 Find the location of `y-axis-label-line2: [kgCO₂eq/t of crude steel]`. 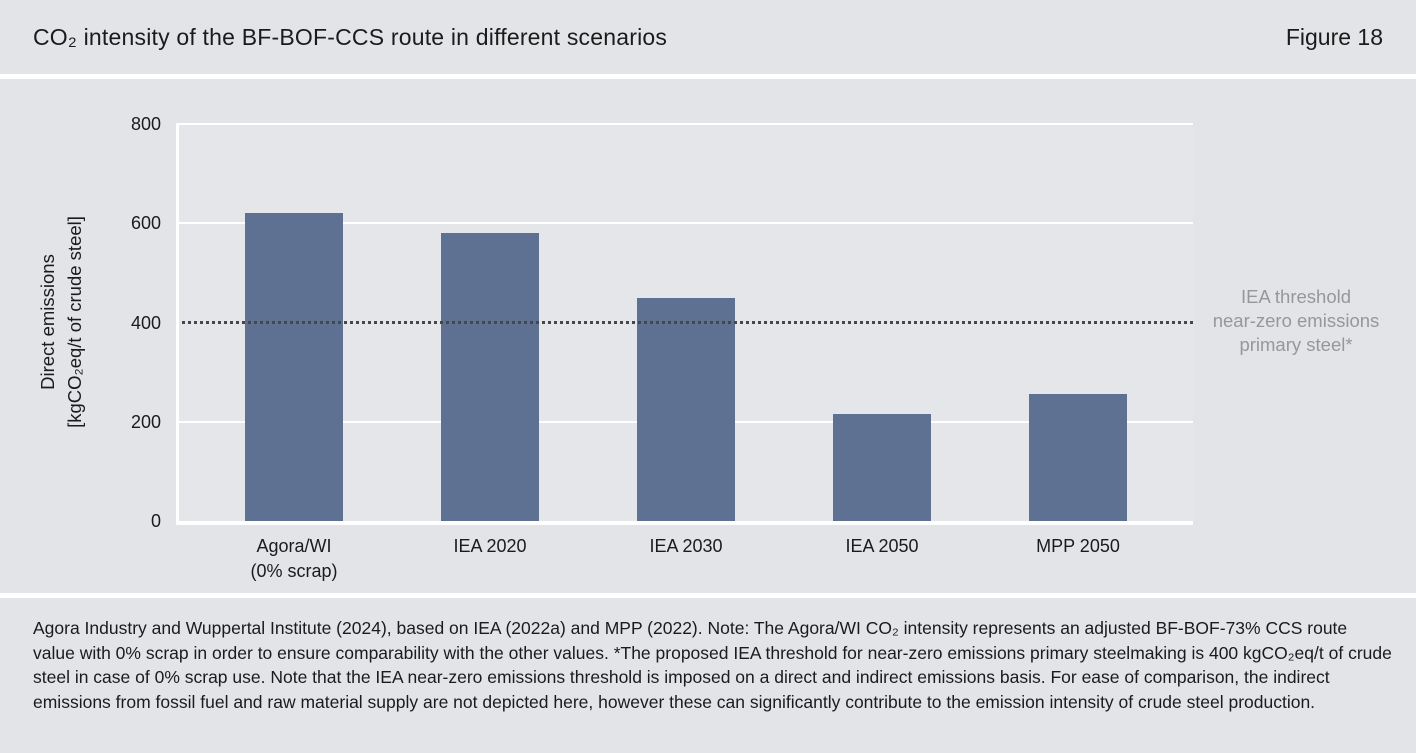

y-axis-label-line2: [kgCO₂eq/t of crude steel] is located at coordinates (74, 322).